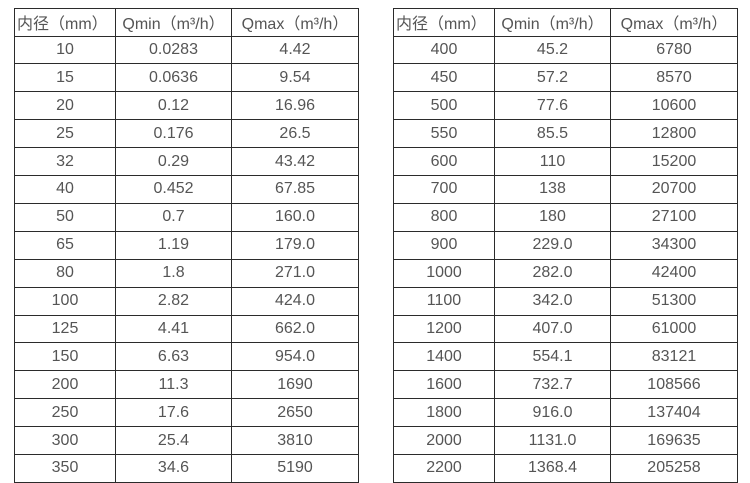 The image size is (750, 483). What do you see at coordinates (173, 357) in the screenshot?
I see `table-cell: 6.63` at bounding box center [173, 357].